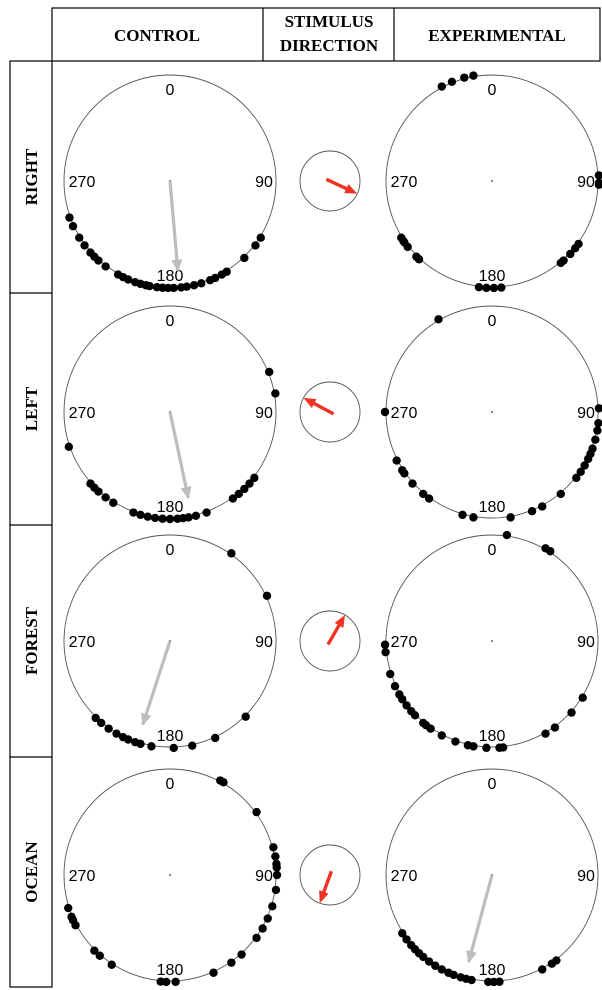  What do you see at coordinates (170, 90) in the screenshot?
I see `control-right-label-top: 0` at bounding box center [170, 90].